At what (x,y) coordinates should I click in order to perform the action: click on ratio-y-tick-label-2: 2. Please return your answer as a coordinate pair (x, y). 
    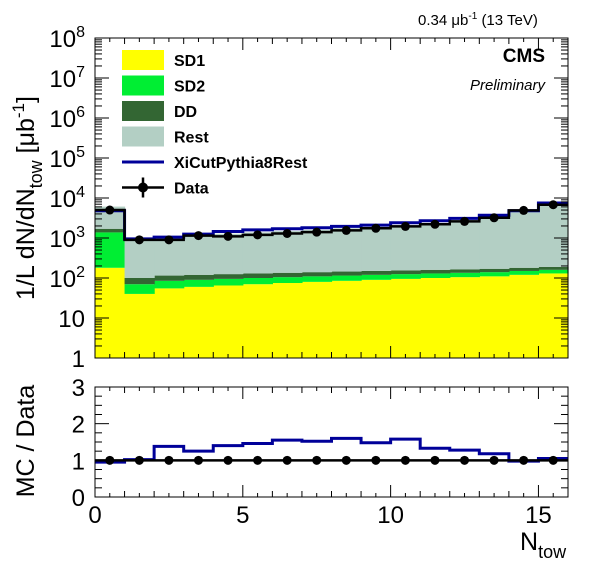
    Looking at the image, I should click on (78, 425).